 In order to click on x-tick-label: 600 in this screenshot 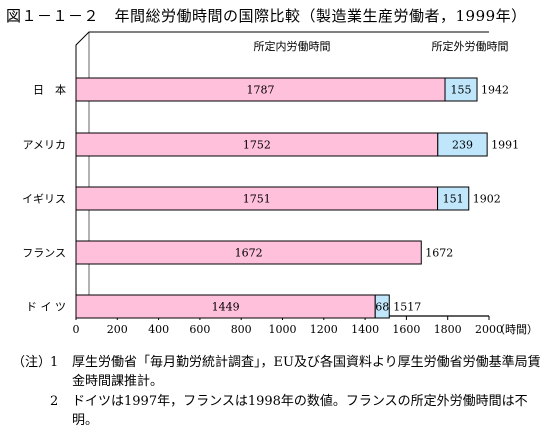, I will do `click(199, 329)`.